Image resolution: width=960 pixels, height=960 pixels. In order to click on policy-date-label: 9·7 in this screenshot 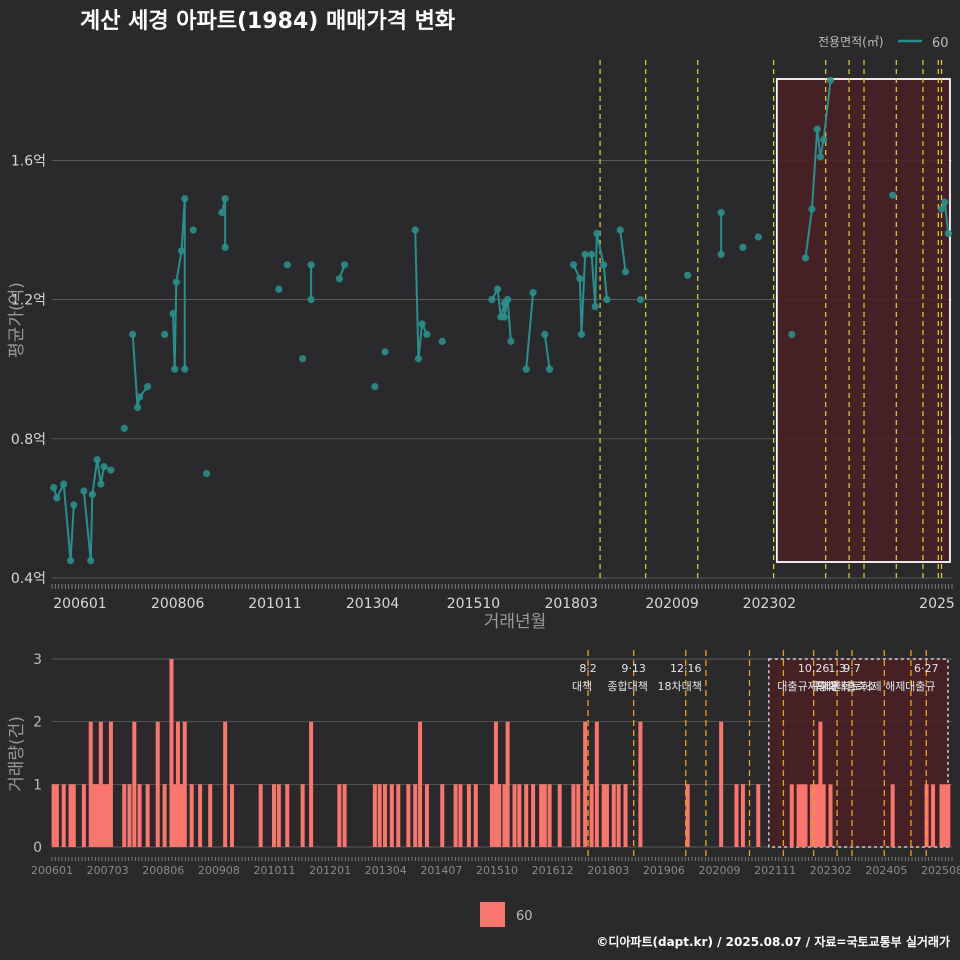, I will do `click(852, 668)`.